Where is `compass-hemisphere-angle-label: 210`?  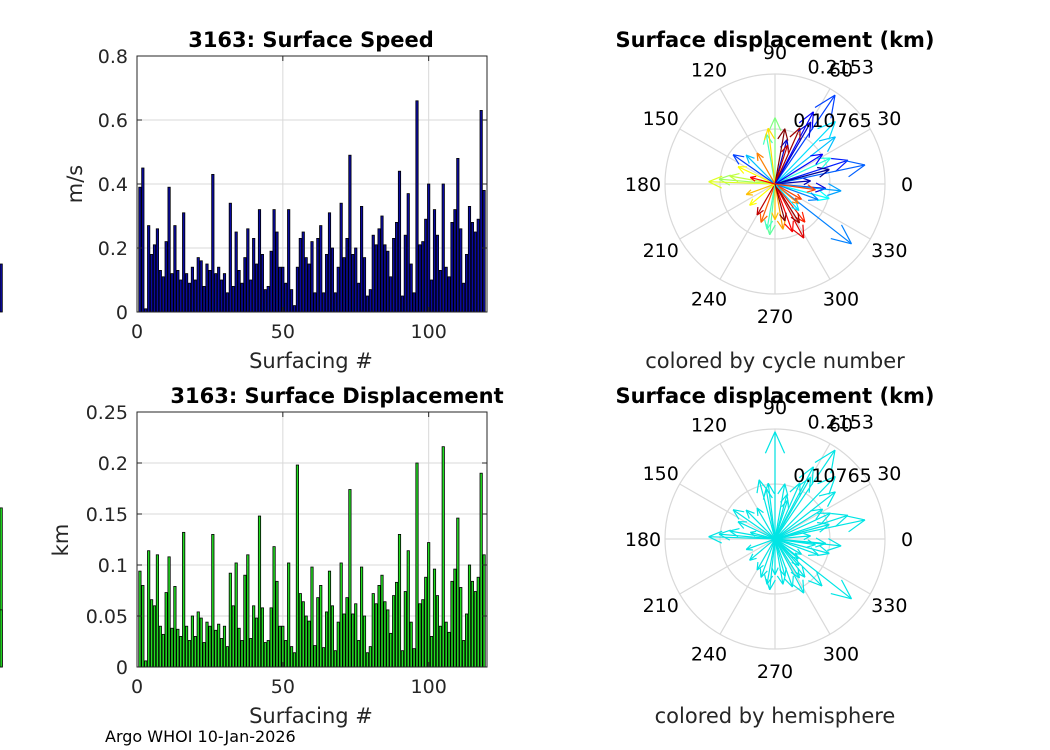 compass-hemisphere-angle-label: 210 is located at coordinates (661, 606).